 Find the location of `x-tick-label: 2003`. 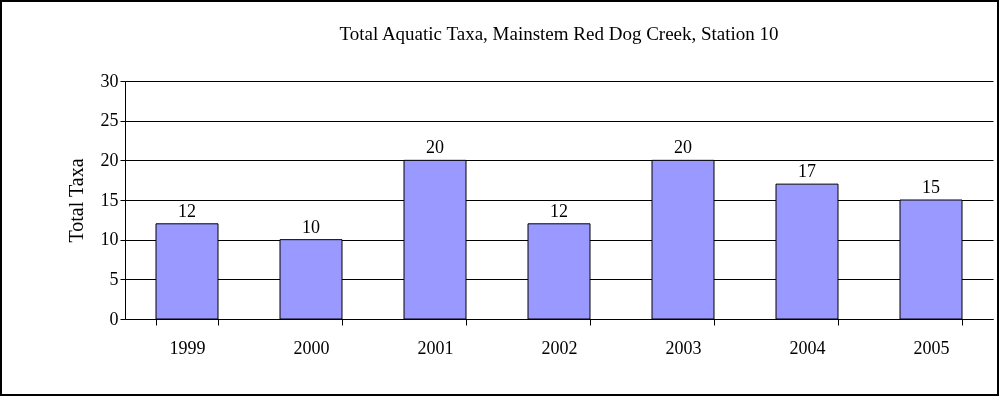

x-tick-label: 2003 is located at coordinates (683, 347).